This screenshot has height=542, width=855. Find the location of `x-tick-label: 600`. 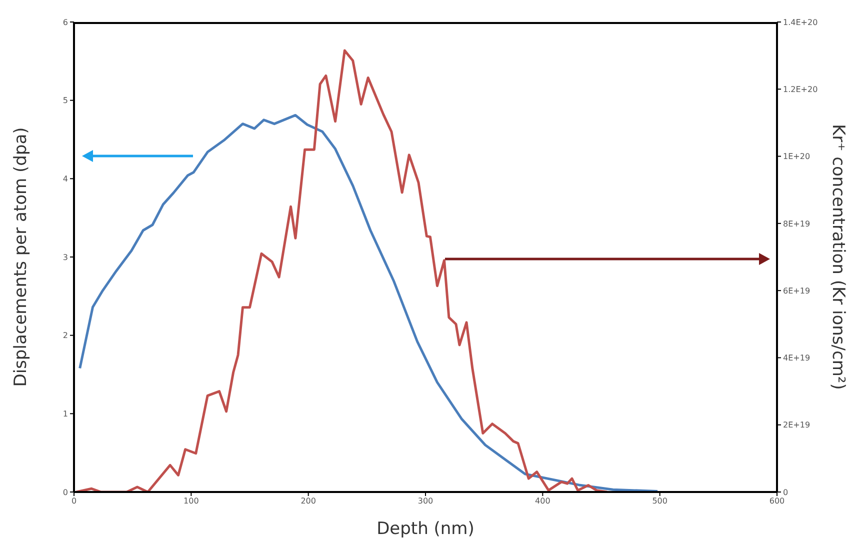

x-tick-label: 600 is located at coordinates (777, 501).